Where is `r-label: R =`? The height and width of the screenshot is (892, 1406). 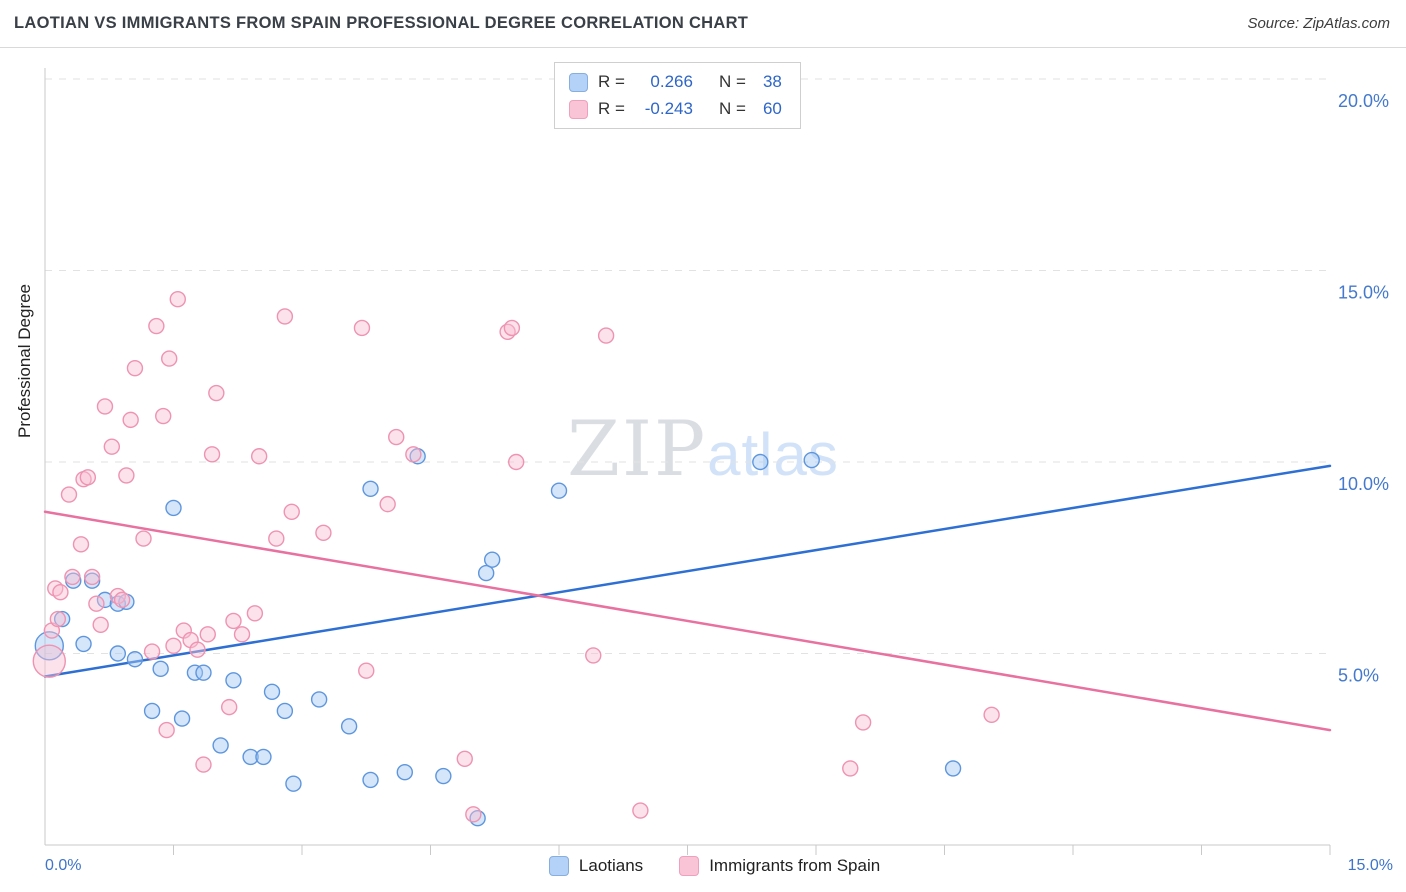
r-label: R = is located at coordinates (611, 108).